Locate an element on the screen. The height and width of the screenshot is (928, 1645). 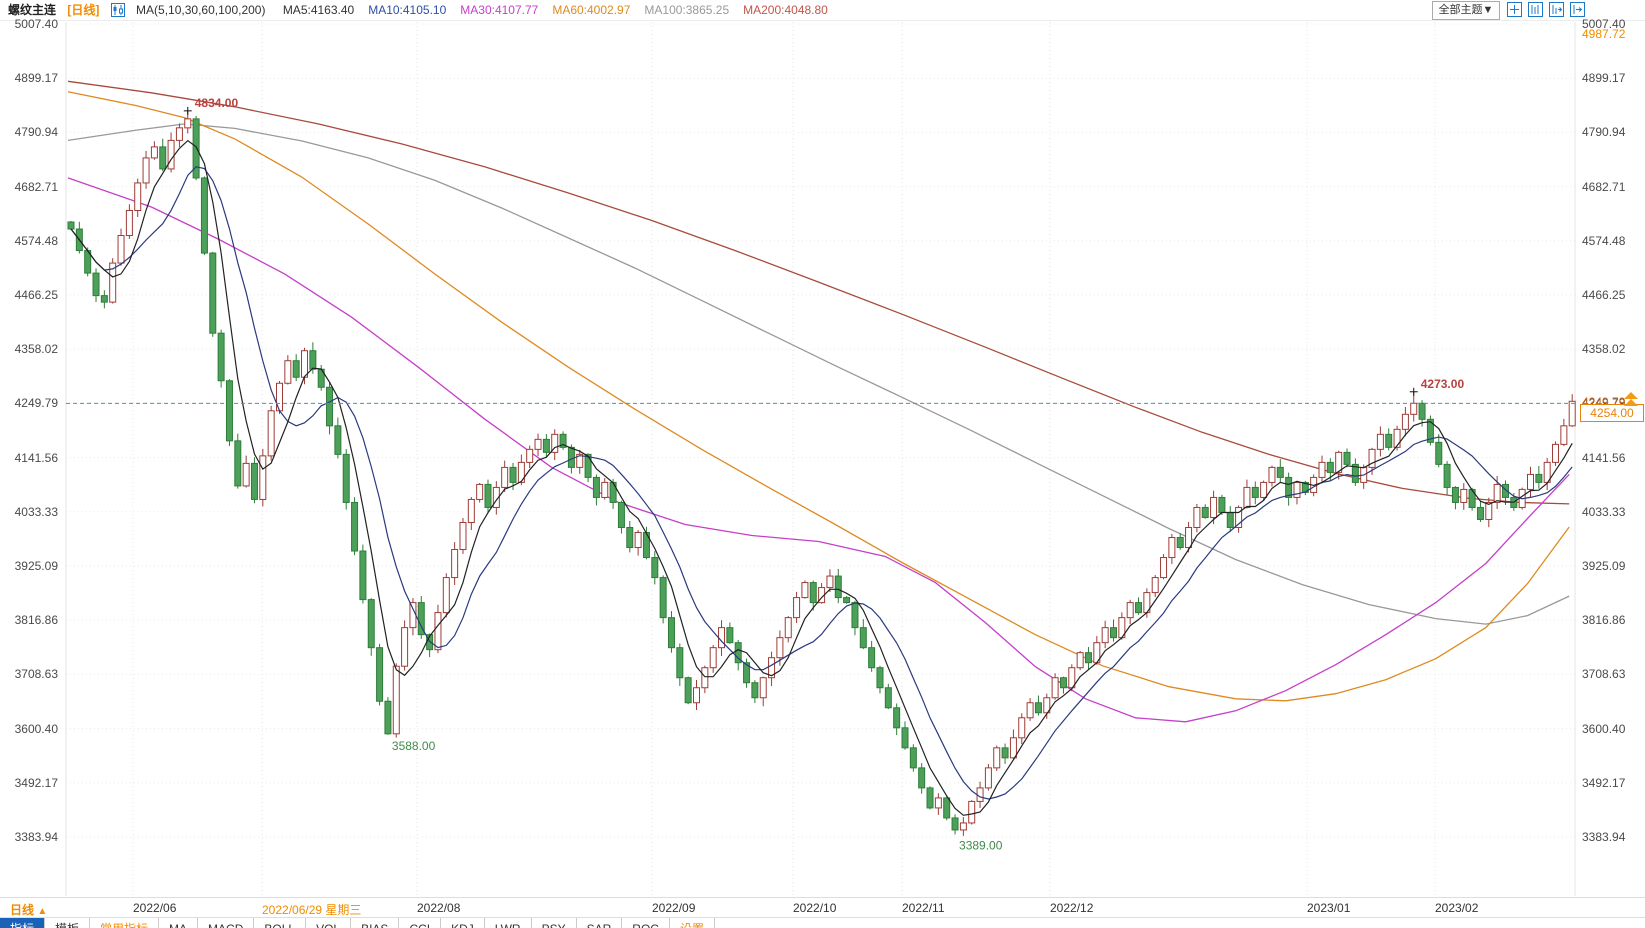
price-annotation: 3588.00 is located at coordinates (414, 746).